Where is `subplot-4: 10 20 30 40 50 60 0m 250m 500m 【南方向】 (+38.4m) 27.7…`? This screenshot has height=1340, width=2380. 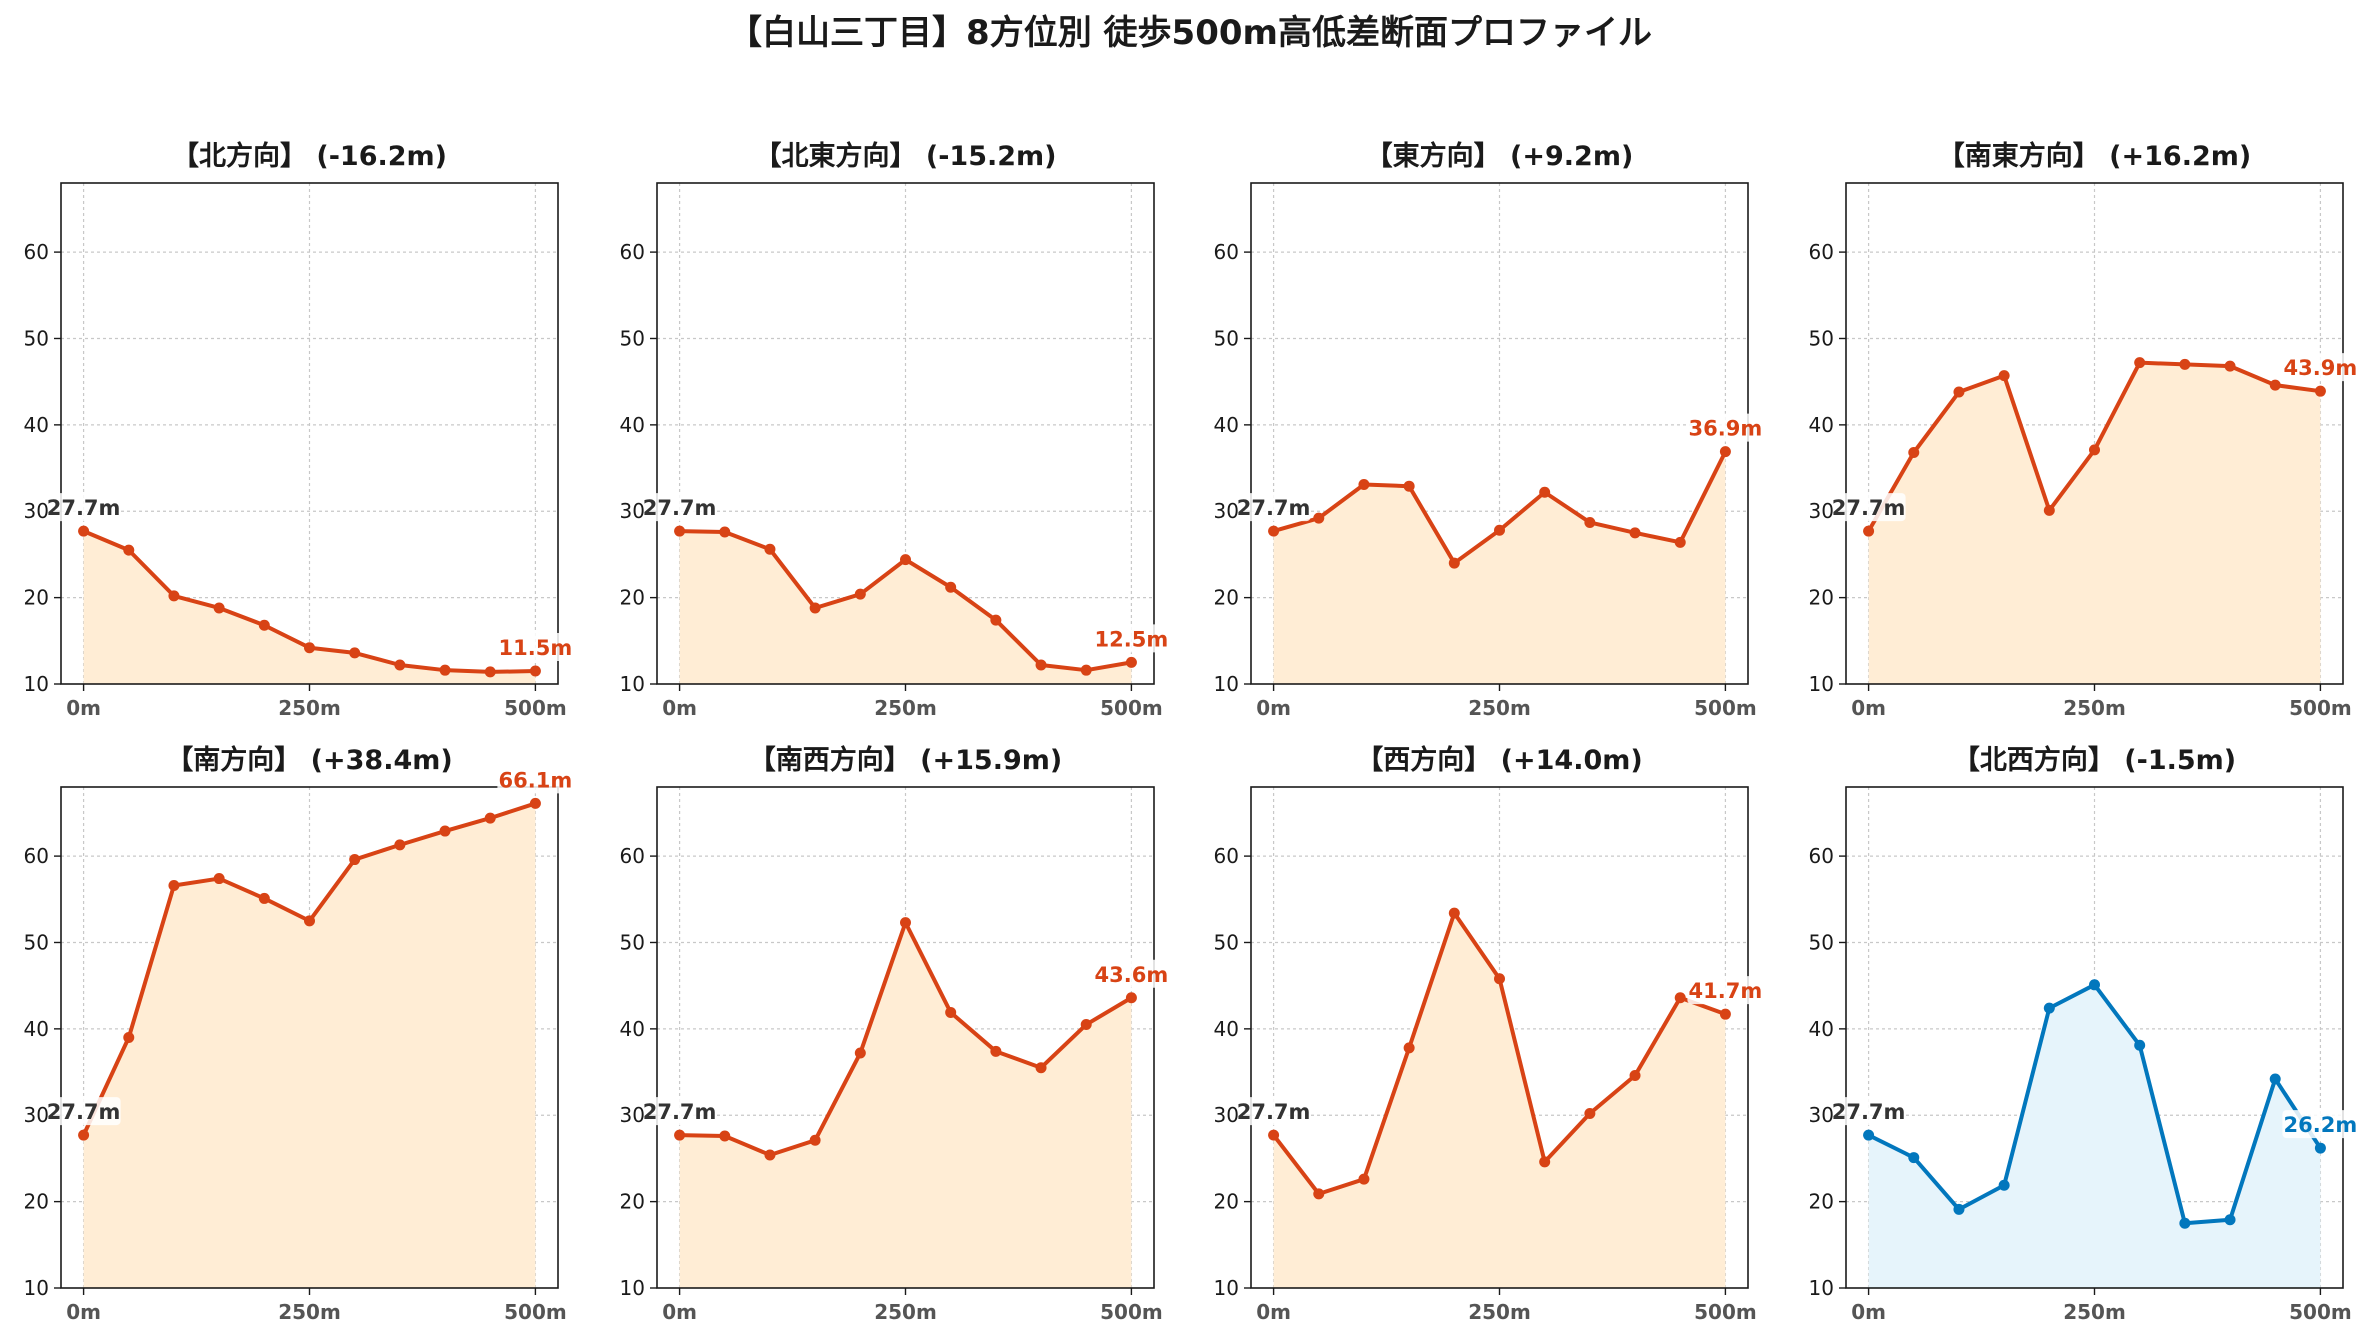 subplot-4: 10 20 30 40 50 60 0m 250m 500m 【南方向】 (+38.4m) 27.7… is located at coordinates (299, 1034).